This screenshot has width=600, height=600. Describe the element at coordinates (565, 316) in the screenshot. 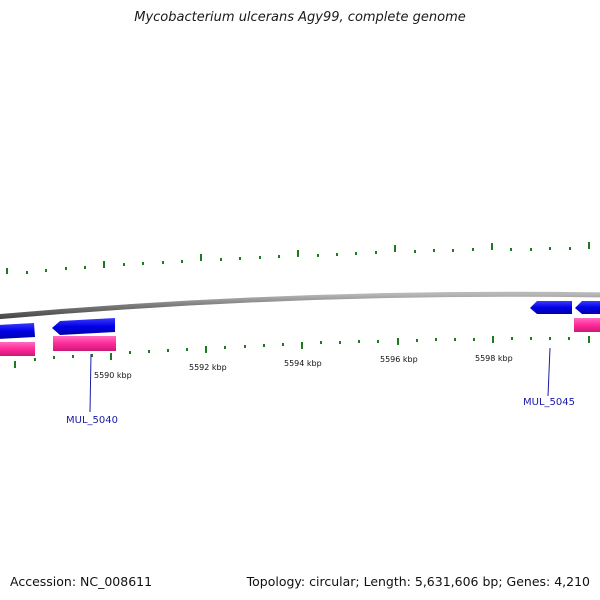

I see `gene-mul-5045-group` at that location.